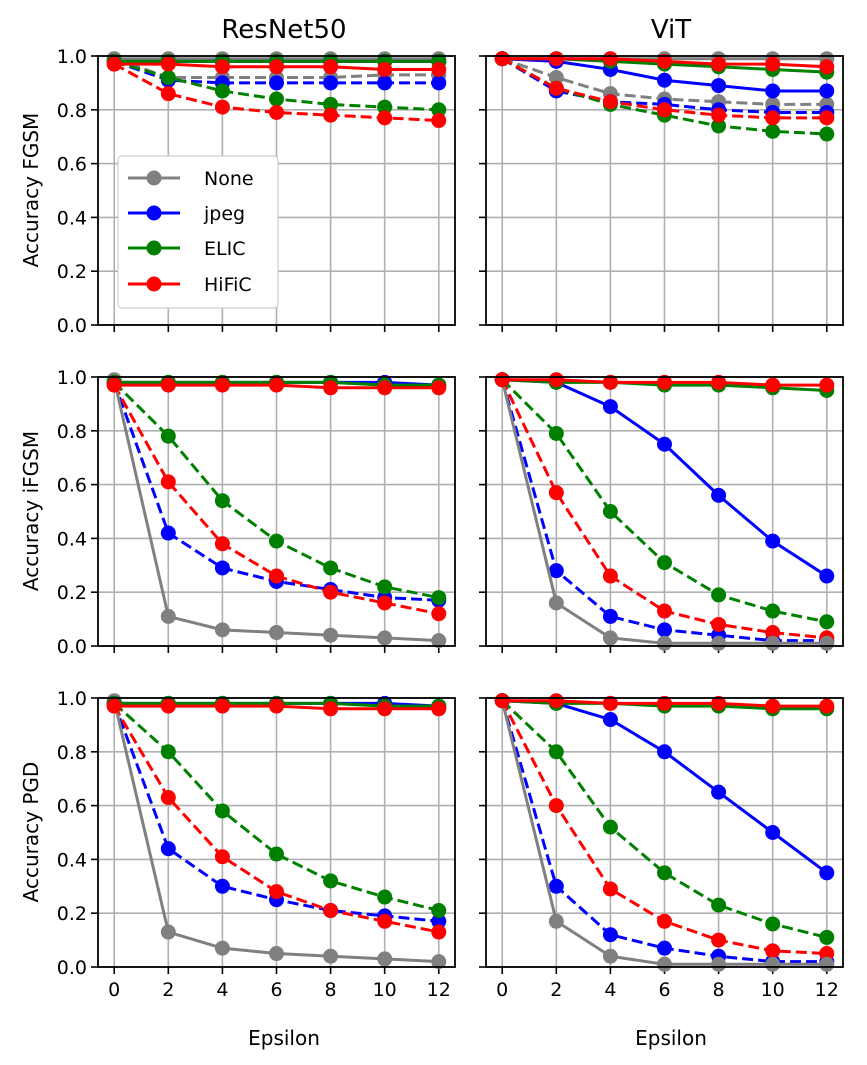  I want to click on legend-entry-jpeg: jpeg, so click(186, 214).